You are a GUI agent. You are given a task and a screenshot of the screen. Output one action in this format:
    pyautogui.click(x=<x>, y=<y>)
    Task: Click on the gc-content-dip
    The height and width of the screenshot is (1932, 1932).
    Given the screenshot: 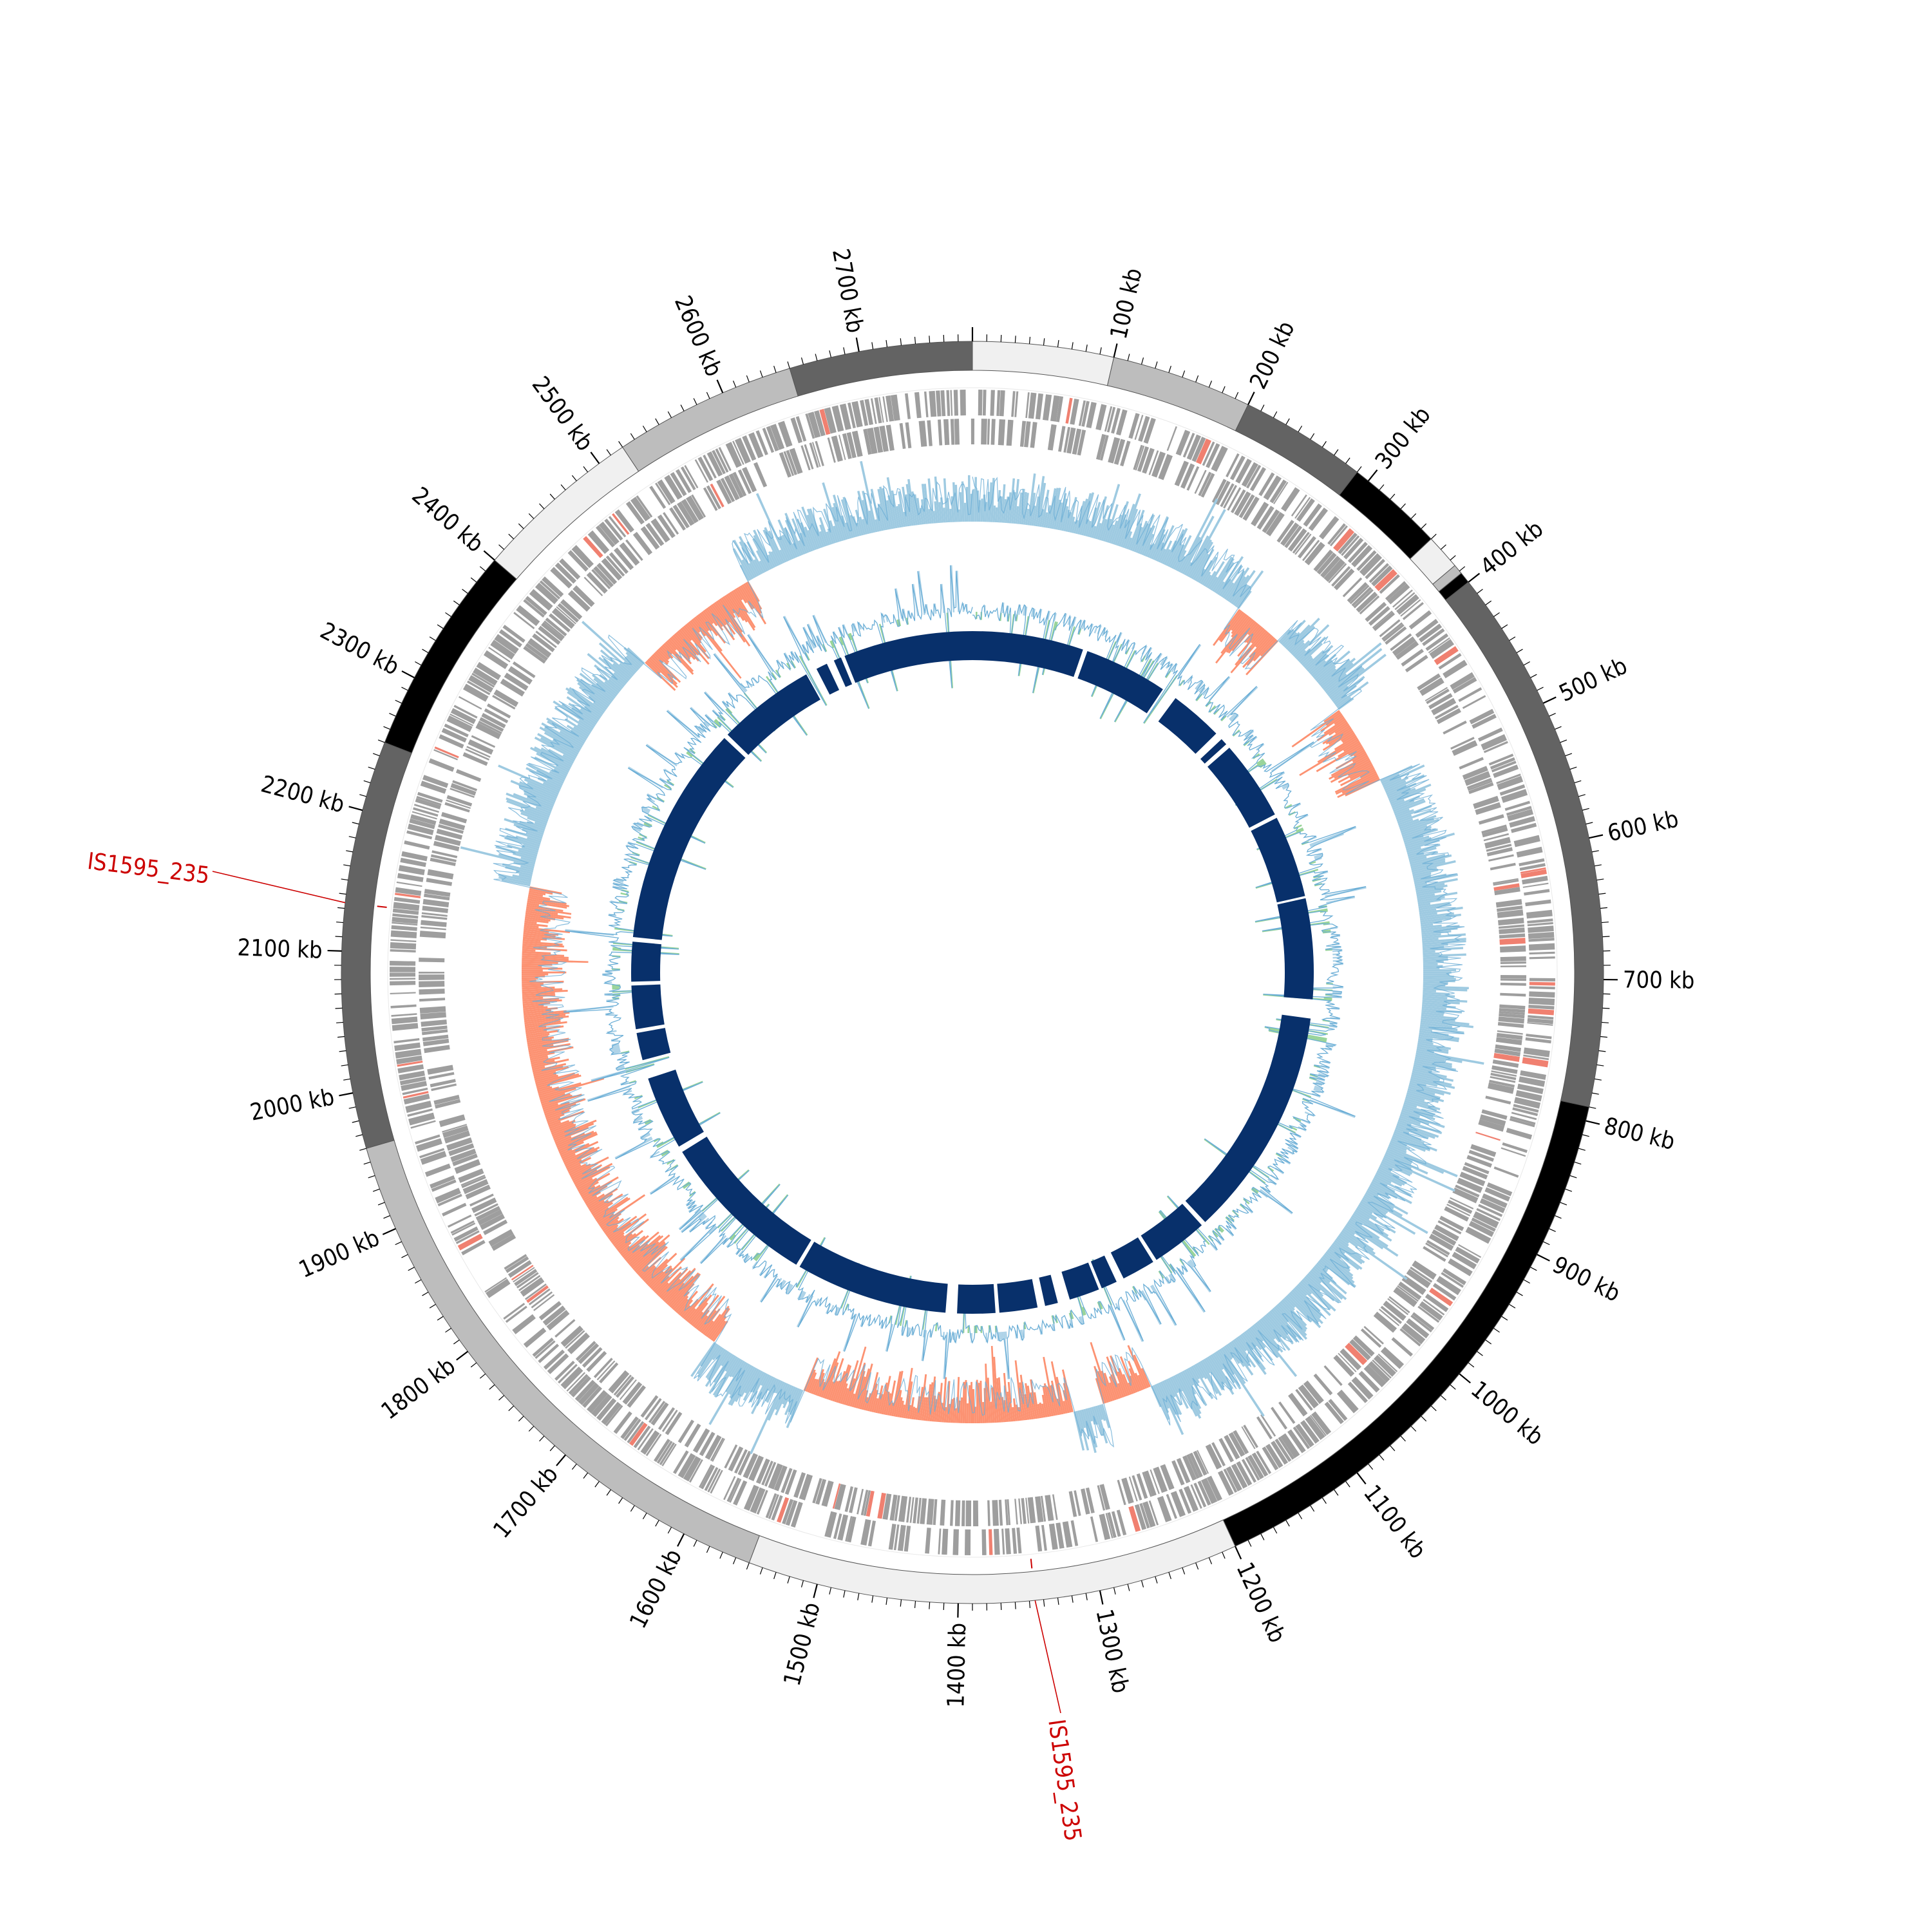 What is the action you would take?
    pyautogui.click(x=1084, y=1311)
    